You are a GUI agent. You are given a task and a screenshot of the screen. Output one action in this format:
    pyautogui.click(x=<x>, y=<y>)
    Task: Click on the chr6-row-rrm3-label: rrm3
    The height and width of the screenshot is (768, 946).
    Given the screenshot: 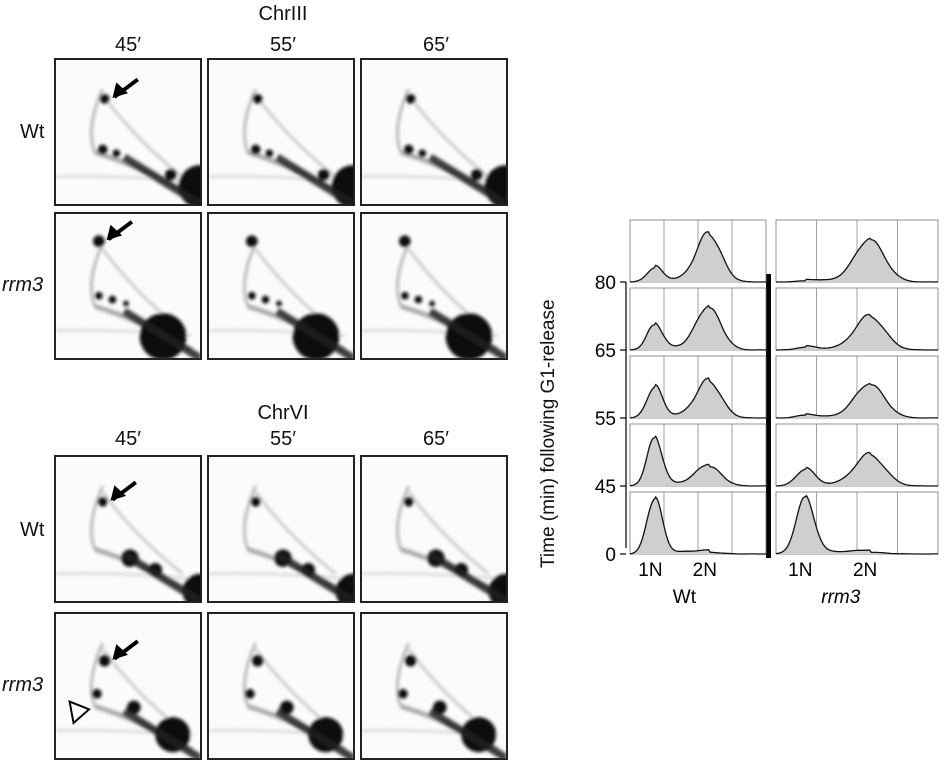 What is the action you would take?
    pyautogui.click(x=23, y=685)
    